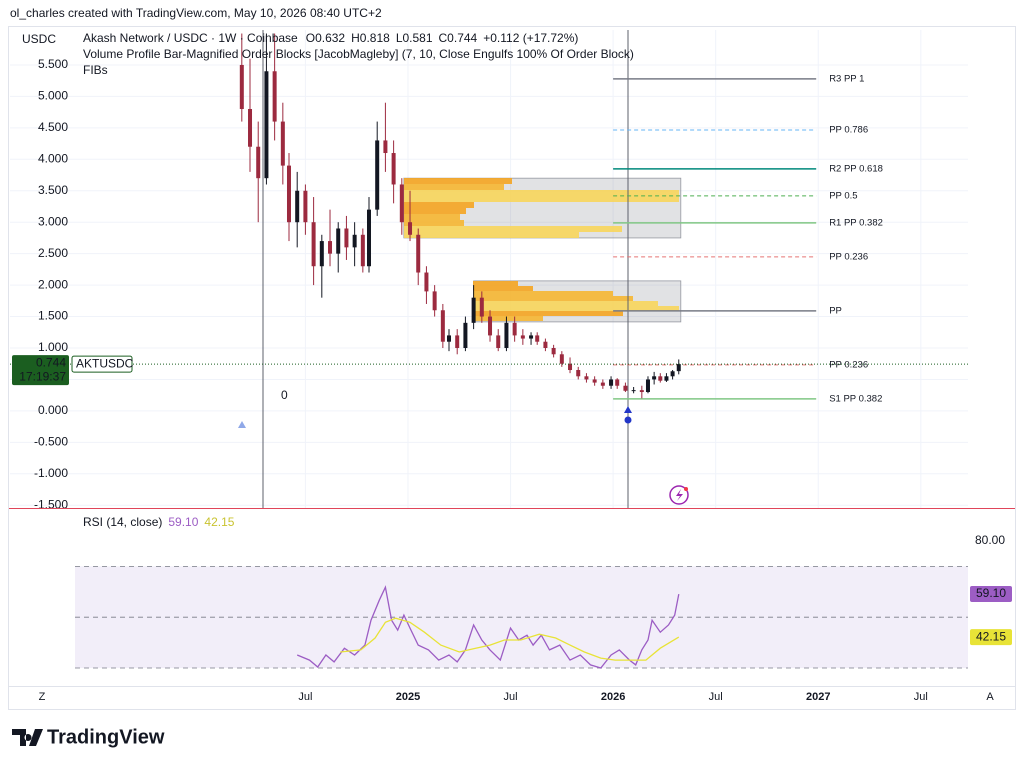 The width and height of the screenshot is (1024, 764). I want to click on volume-profile, so click(541, 249).